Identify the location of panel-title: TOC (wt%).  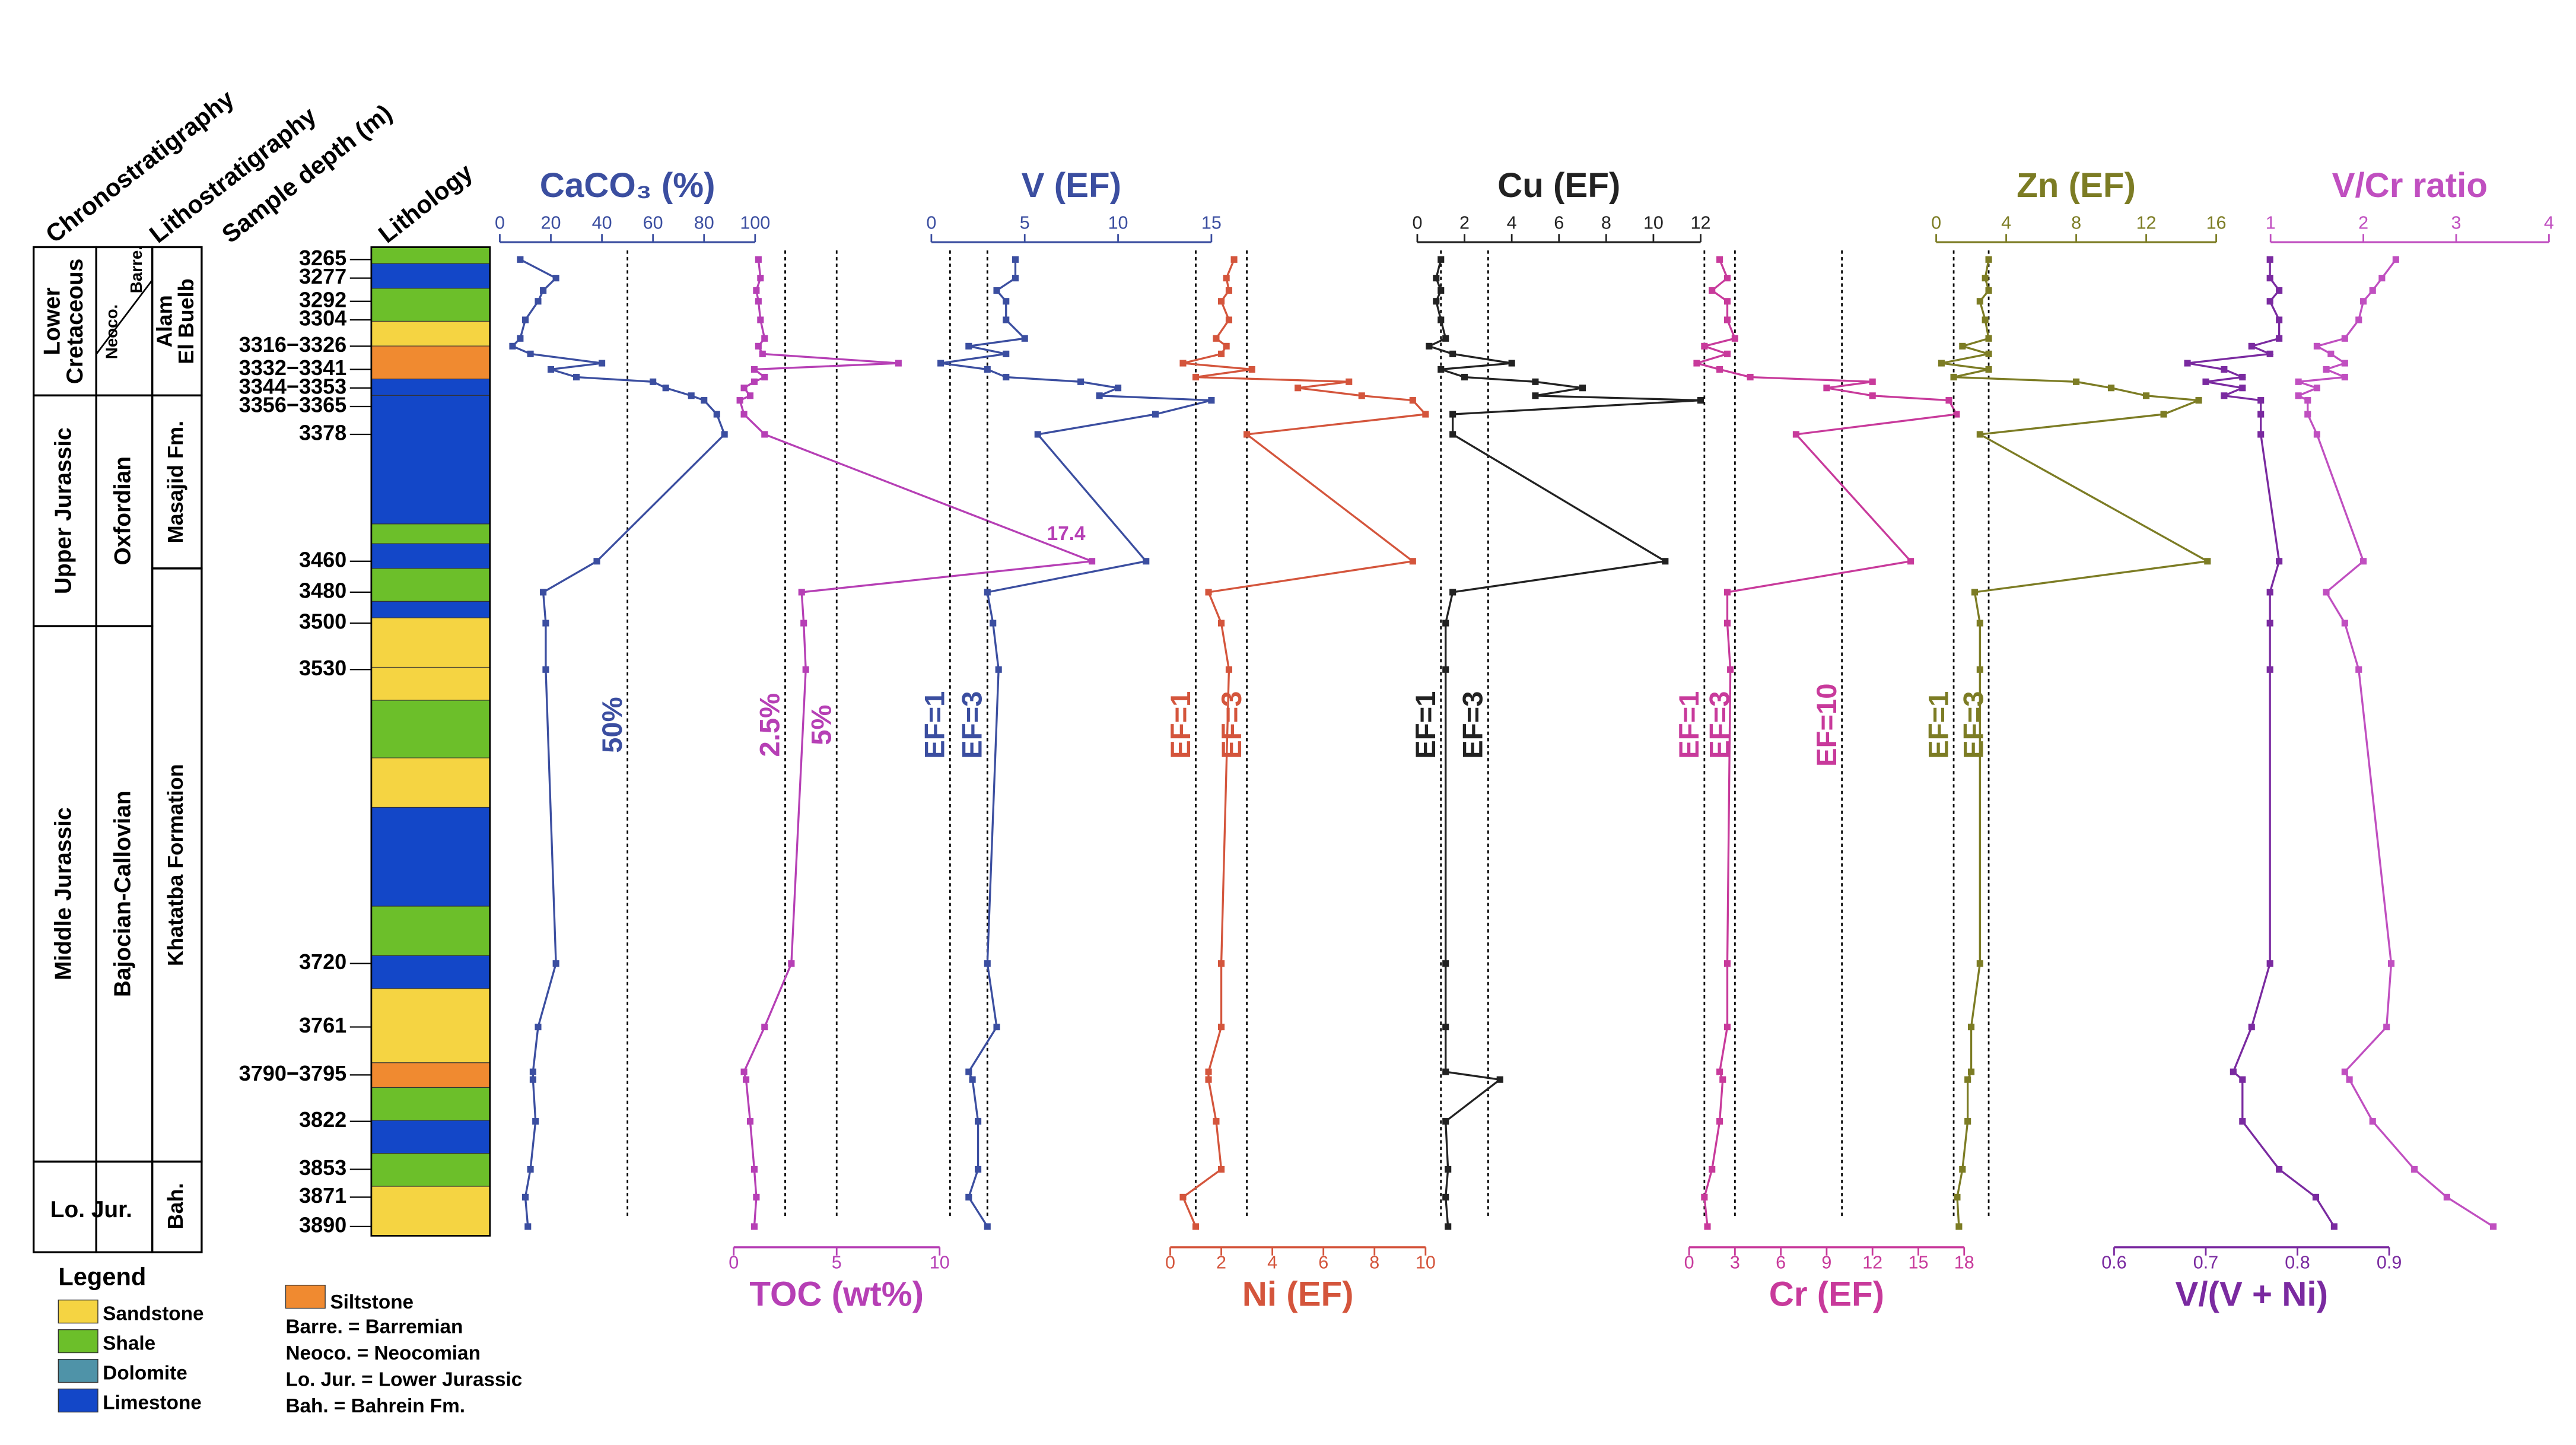
(836, 1294).